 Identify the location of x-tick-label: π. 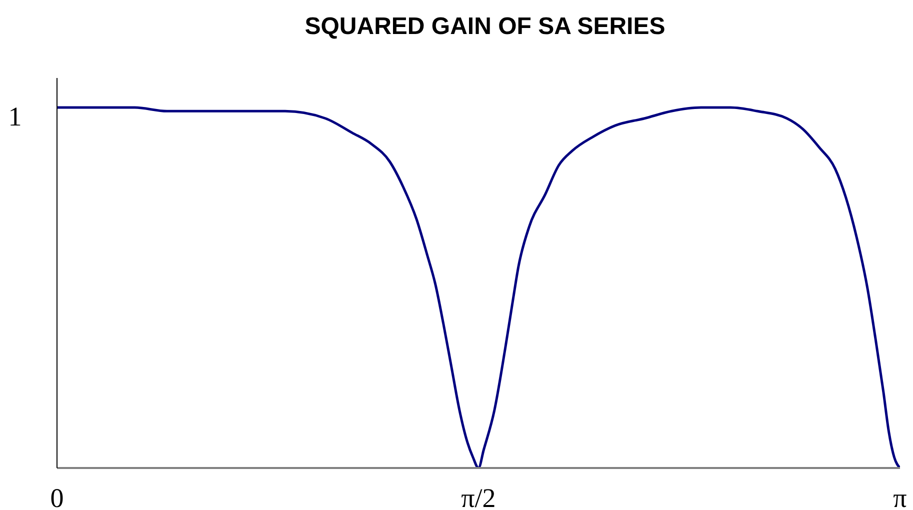
(900, 496).